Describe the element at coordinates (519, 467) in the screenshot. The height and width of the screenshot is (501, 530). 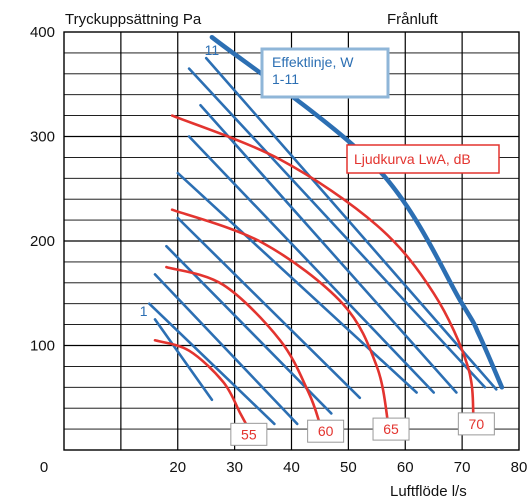
I see `x-tick-label: 80` at that location.